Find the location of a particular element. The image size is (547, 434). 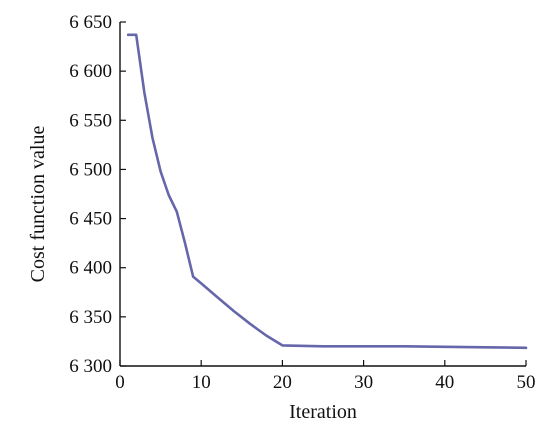

y-ticks: 6 300 6 350 6 400 6 450 6 500 6 550 6 600 6 650 is located at coordinates (97, 194).